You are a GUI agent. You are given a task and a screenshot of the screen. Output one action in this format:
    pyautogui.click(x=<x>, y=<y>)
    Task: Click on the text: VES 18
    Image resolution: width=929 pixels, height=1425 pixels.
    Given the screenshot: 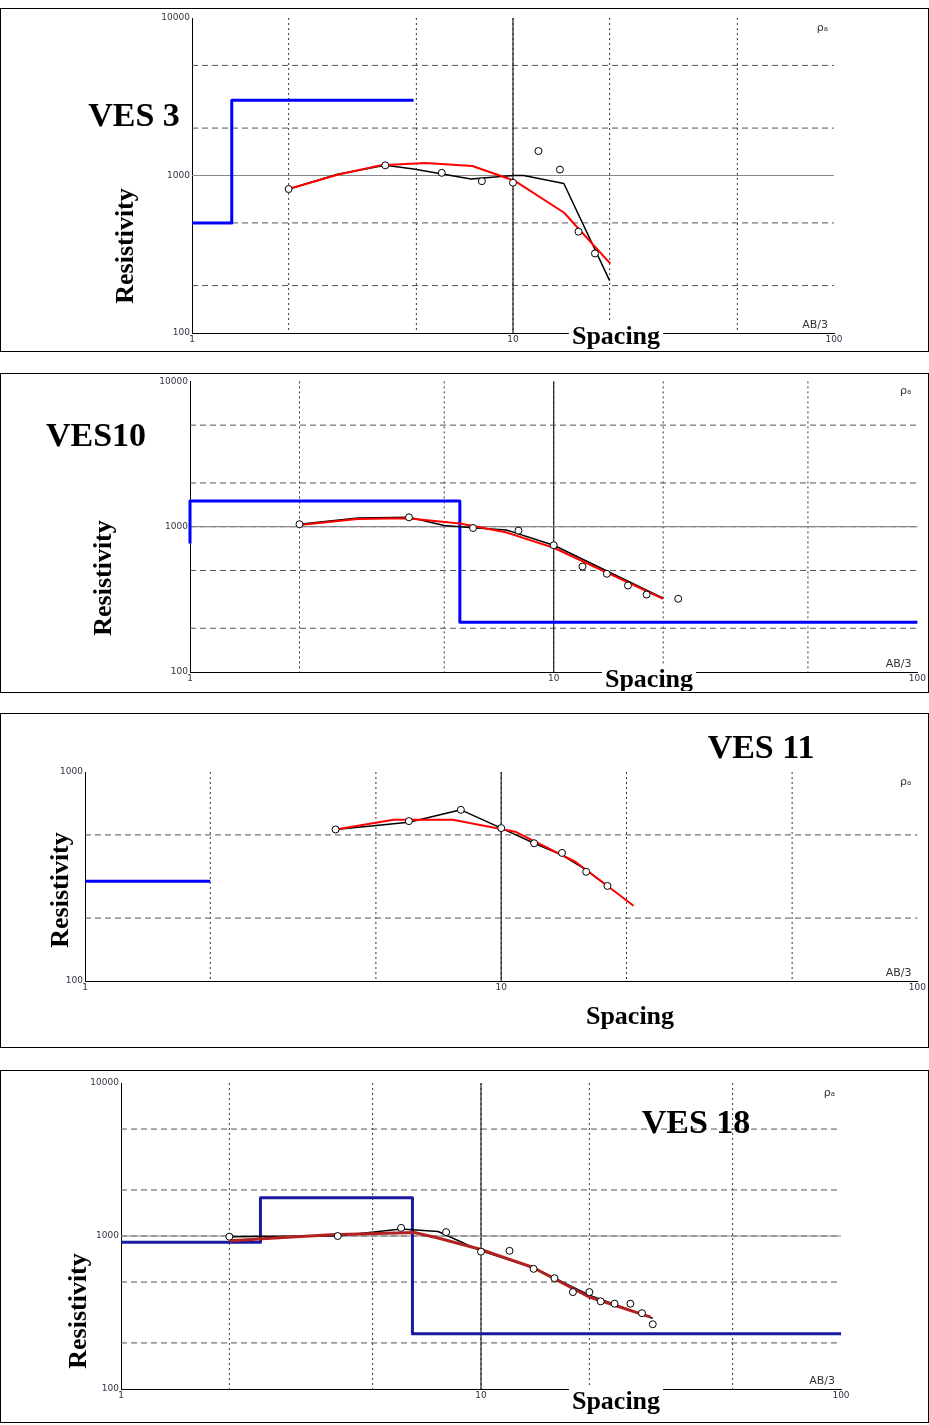 What is the action you would take?
    pyautogui.click(x=696, y=1121)
    